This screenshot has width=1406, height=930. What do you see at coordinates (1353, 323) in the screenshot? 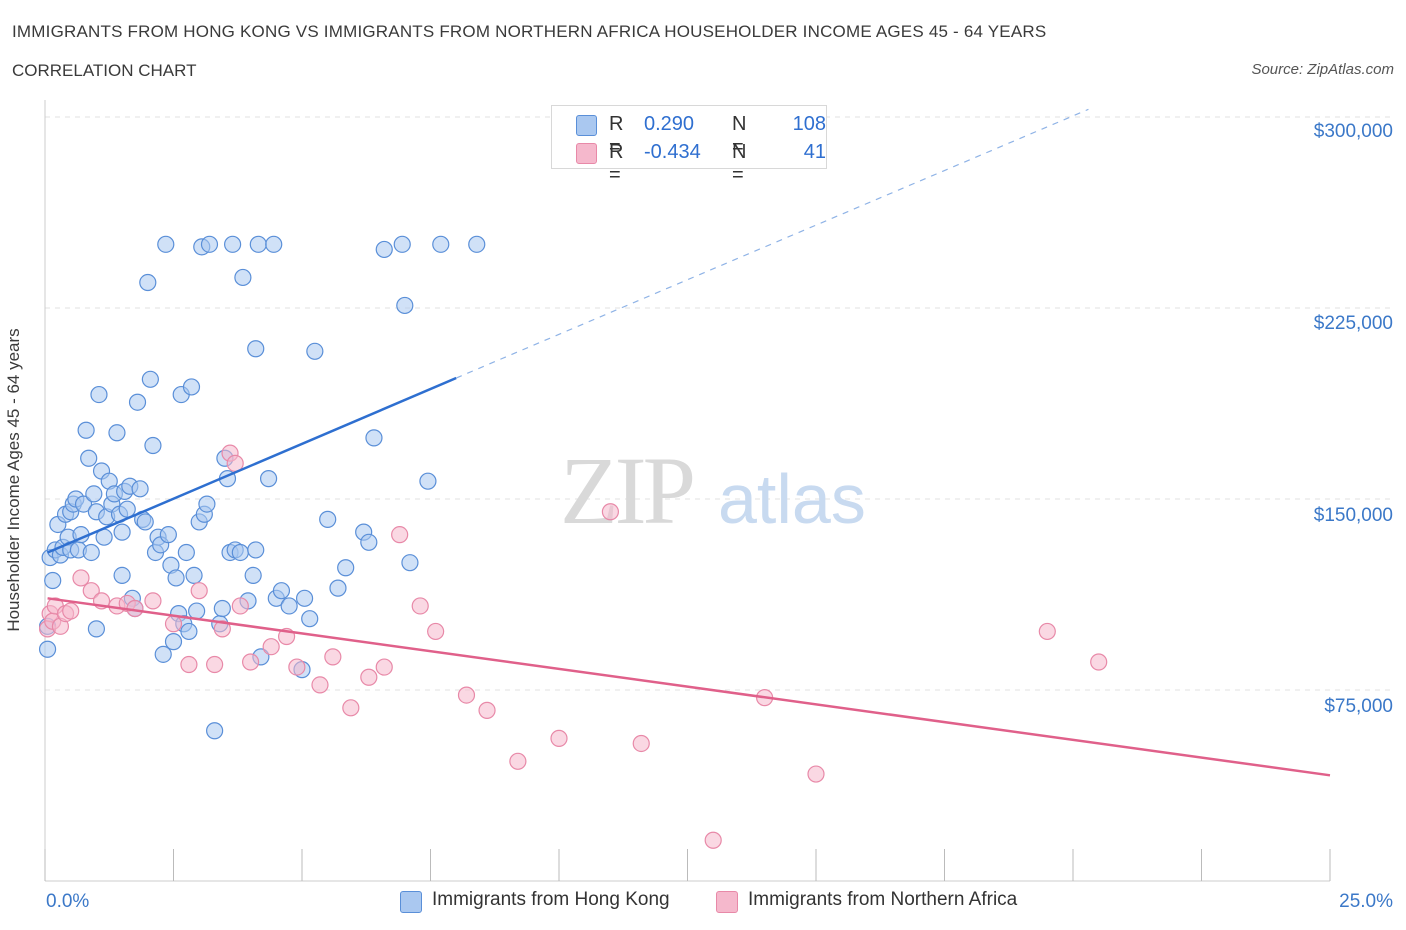
I see `y-tick-225000: $225,000` at bounding box center [1353, 323].